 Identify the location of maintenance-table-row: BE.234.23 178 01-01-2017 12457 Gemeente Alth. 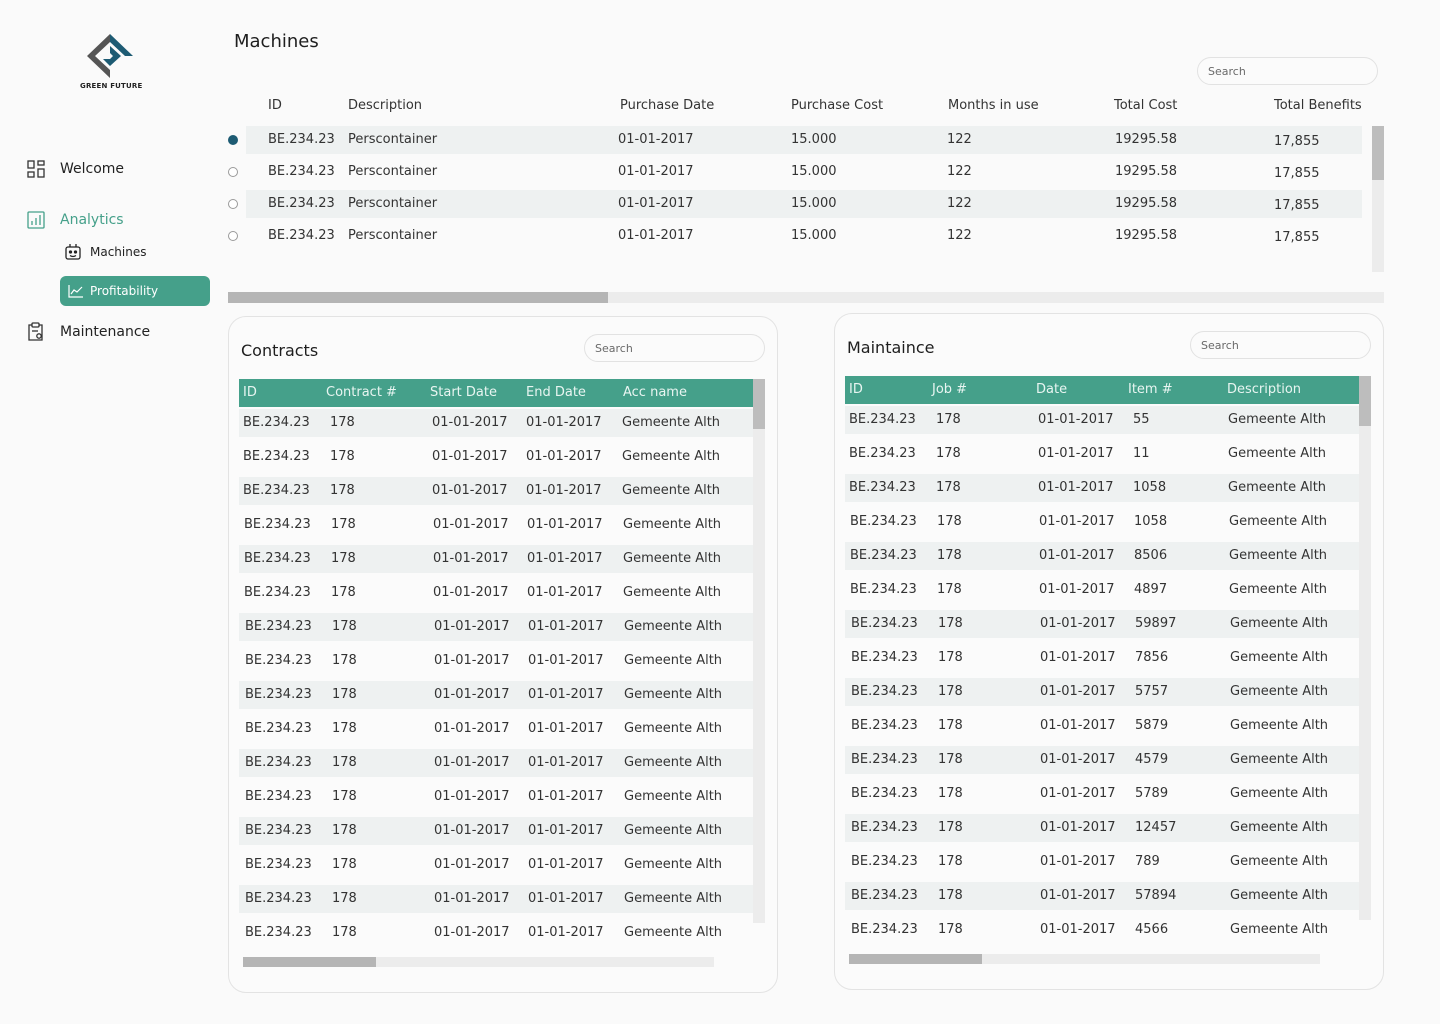
(1102, 828).